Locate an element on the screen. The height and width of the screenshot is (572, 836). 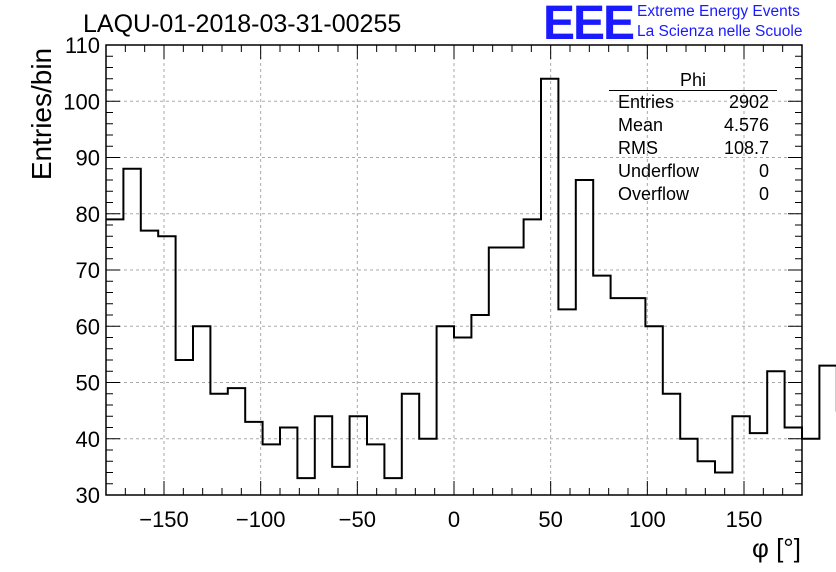
stats-row-overflow: Overflow 0 is located at coordinates (693, 194).